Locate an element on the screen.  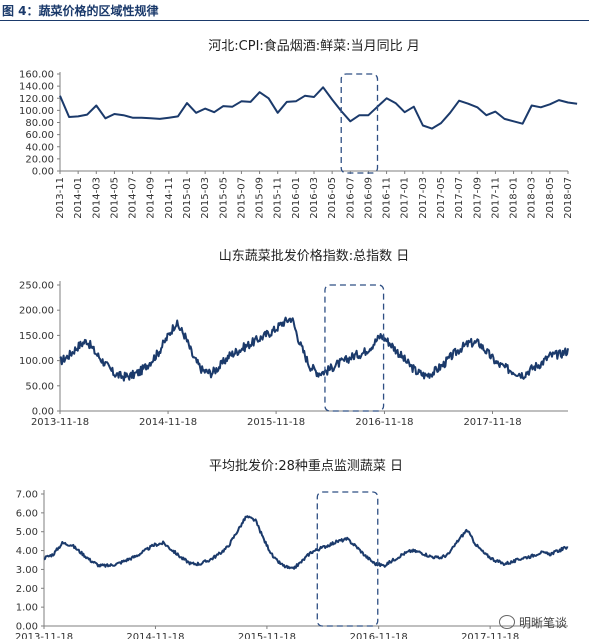
watermark-text: 明晰笔谈 is located at coordinates (542, 623).